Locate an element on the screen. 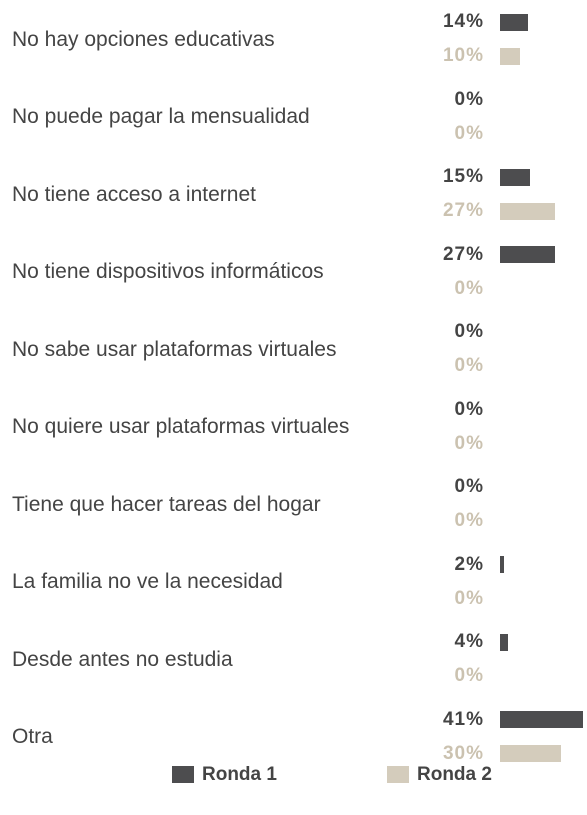 This screenshot has height=815, width=587. value-label: 10% is located at coordinates (463, 55).